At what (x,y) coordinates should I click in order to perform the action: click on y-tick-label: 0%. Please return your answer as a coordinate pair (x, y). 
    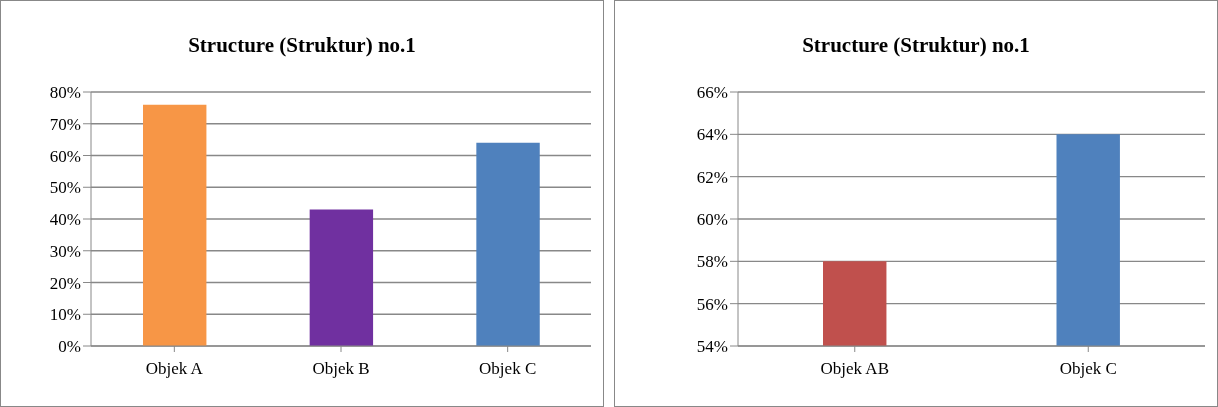
    Looking at the image, I should click on (69, 347).